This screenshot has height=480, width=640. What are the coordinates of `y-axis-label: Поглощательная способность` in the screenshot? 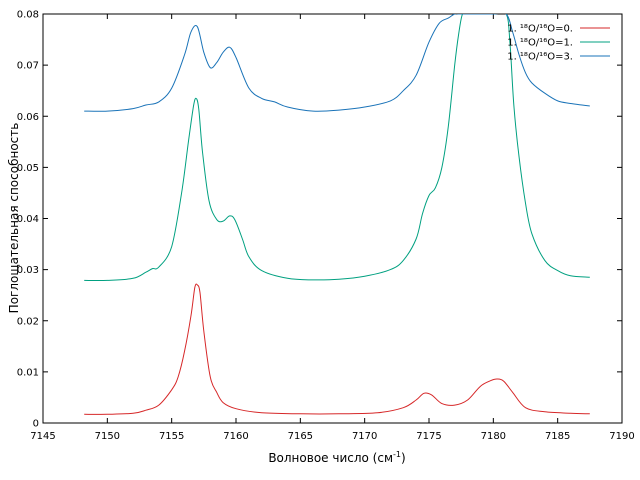 It's located at (14, 218).